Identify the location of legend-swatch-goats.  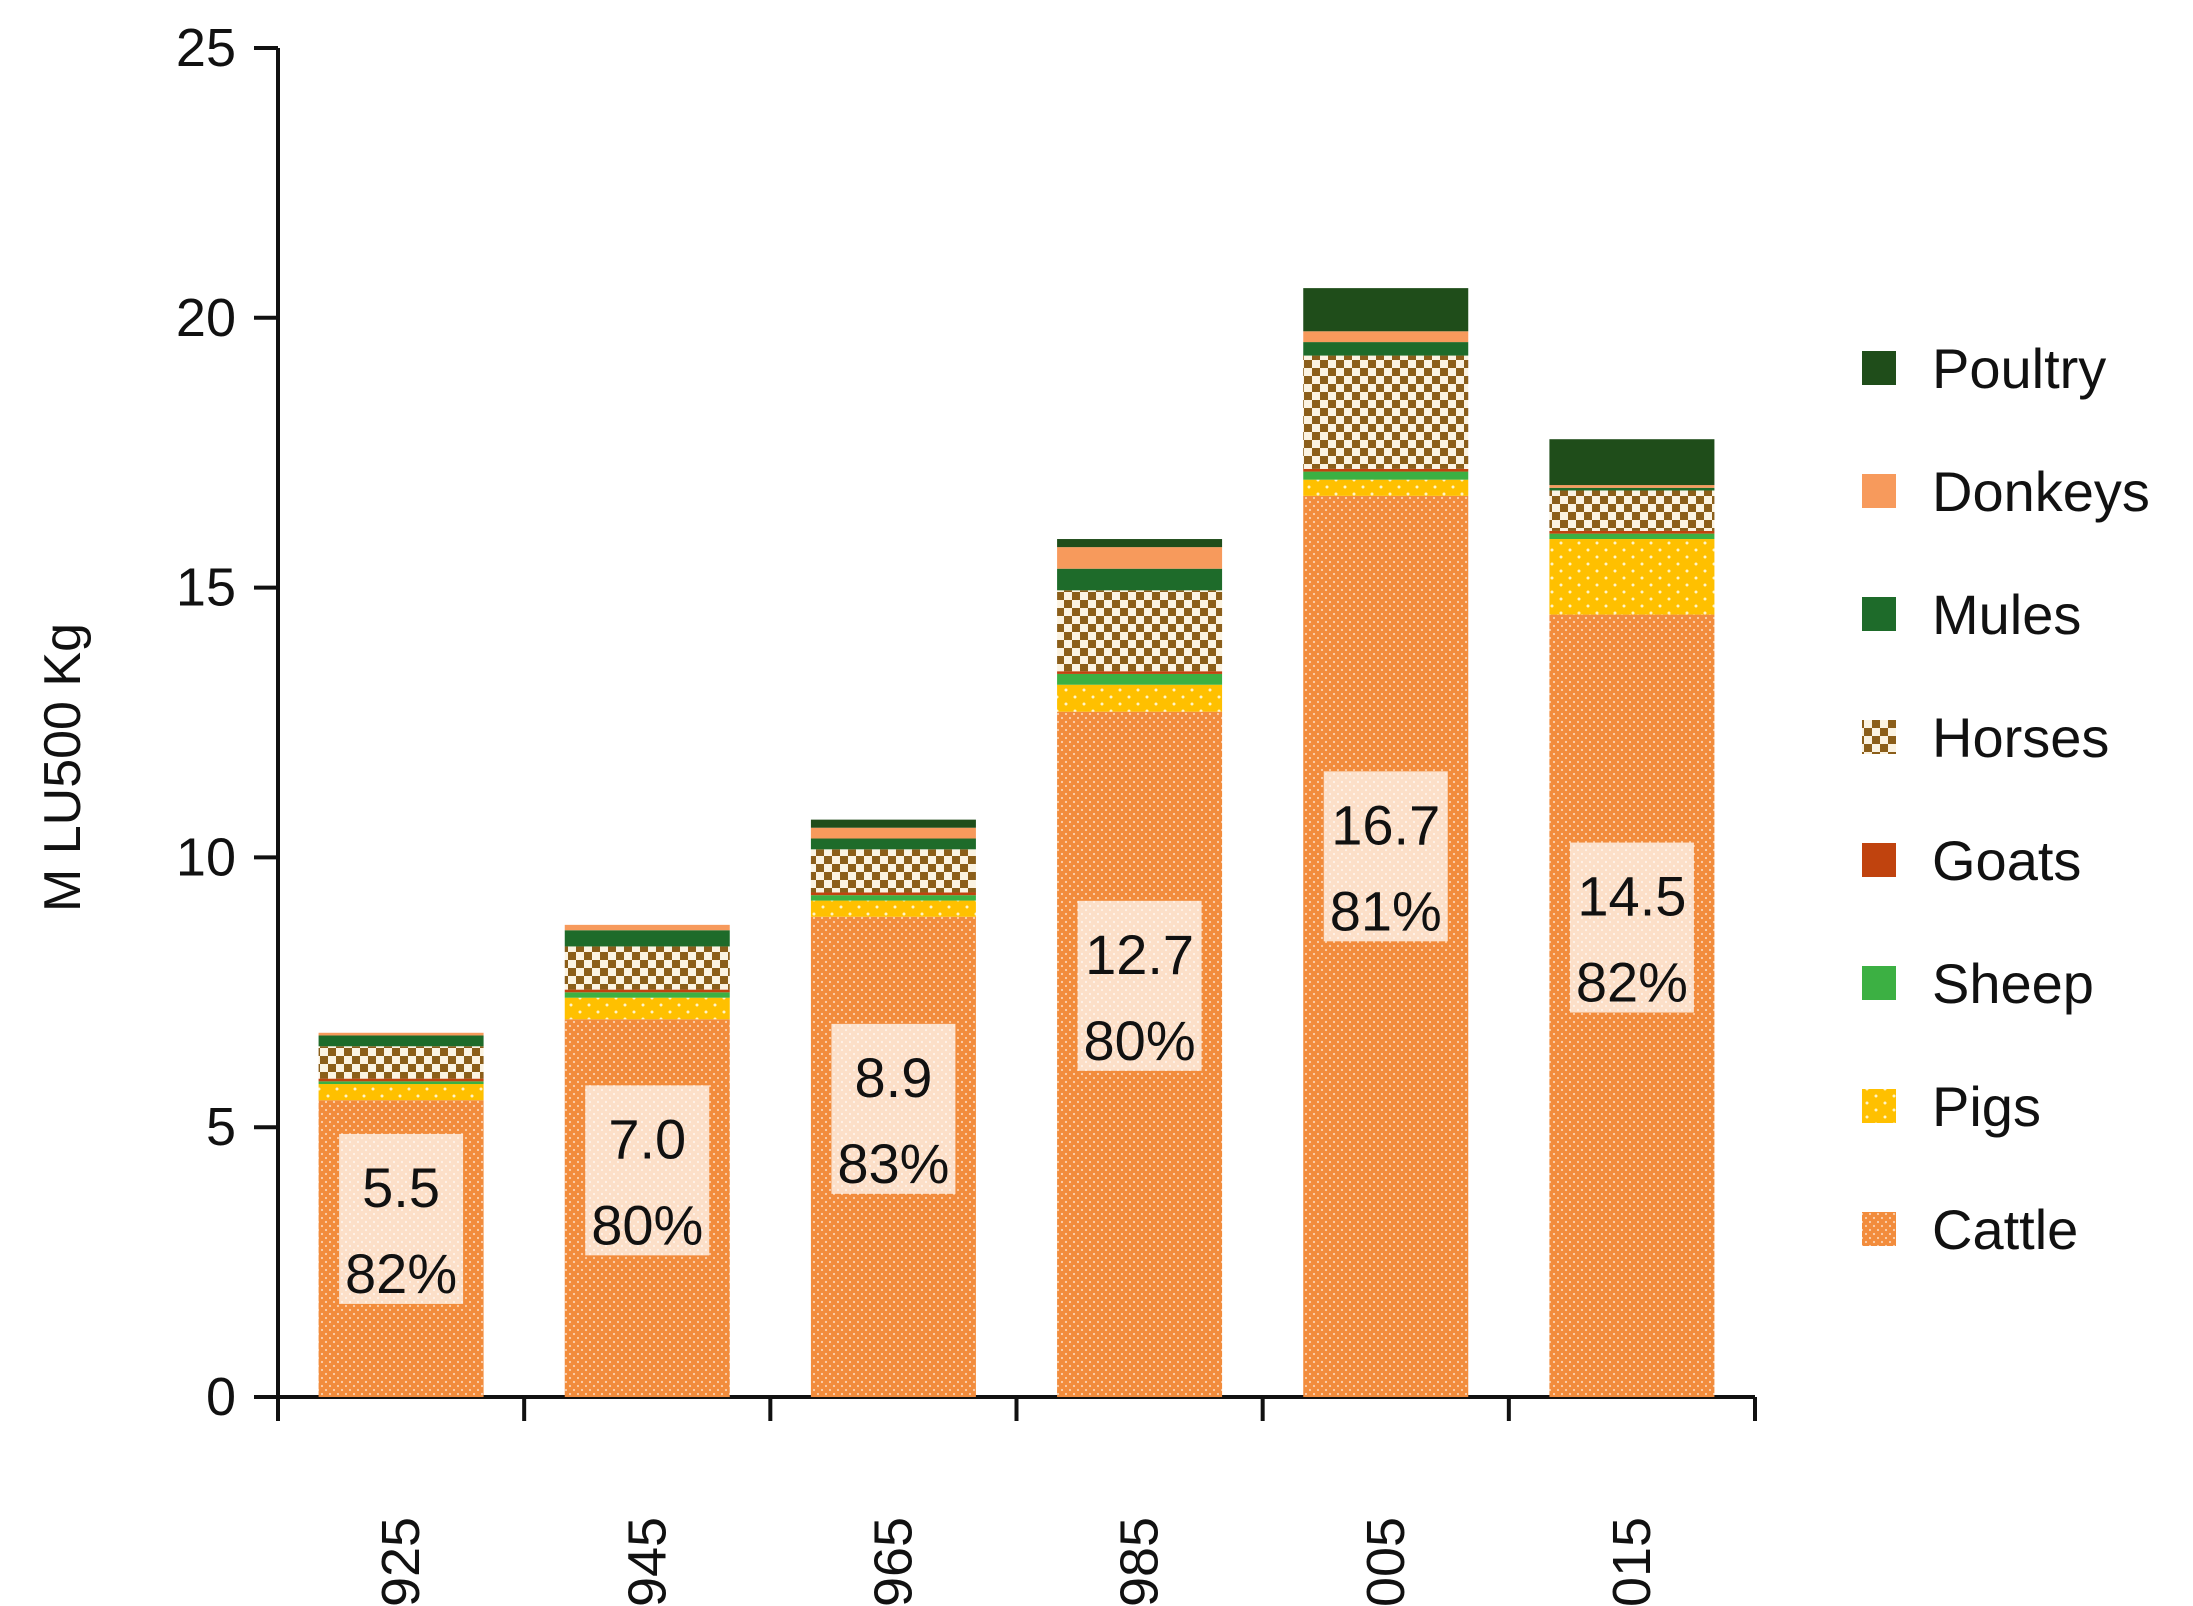
(1879, 860).